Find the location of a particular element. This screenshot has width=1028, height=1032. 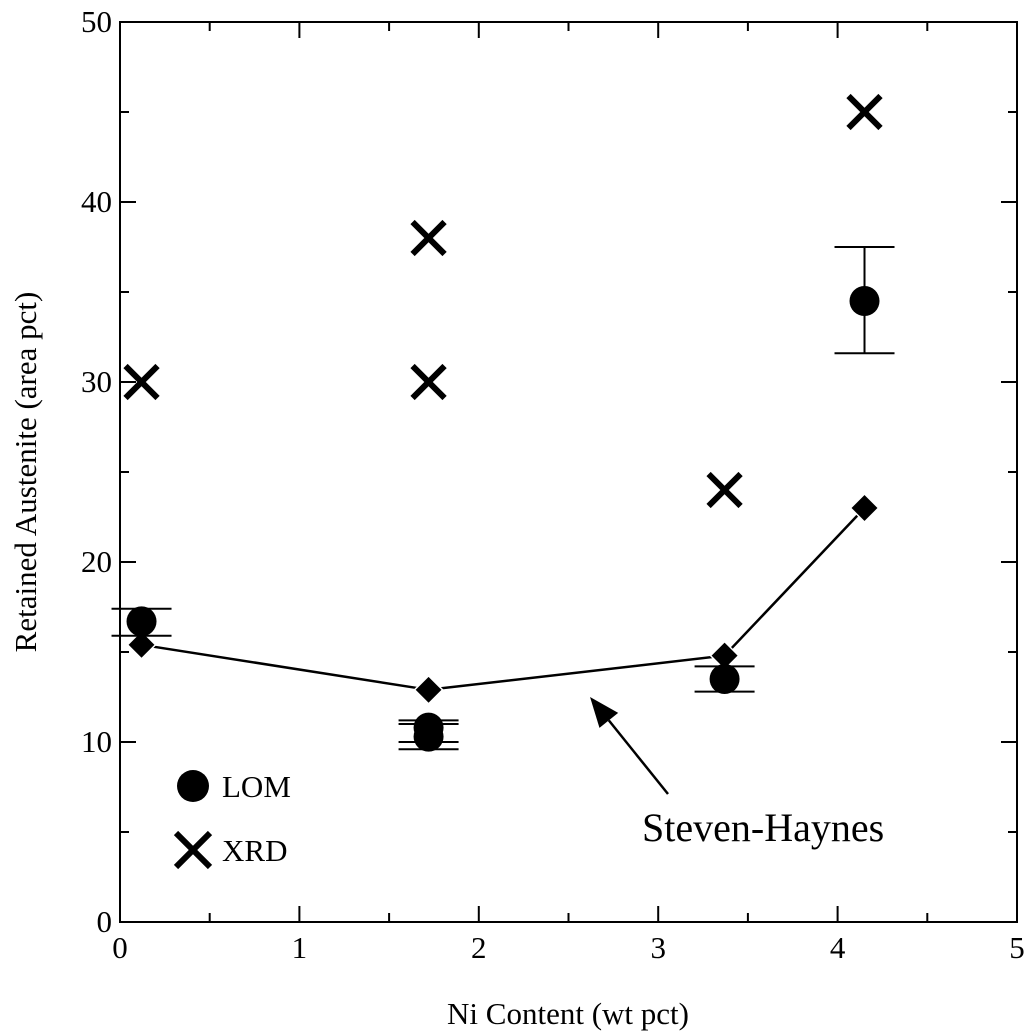

legend-xrd-marker is located at coordinates (193, 850).